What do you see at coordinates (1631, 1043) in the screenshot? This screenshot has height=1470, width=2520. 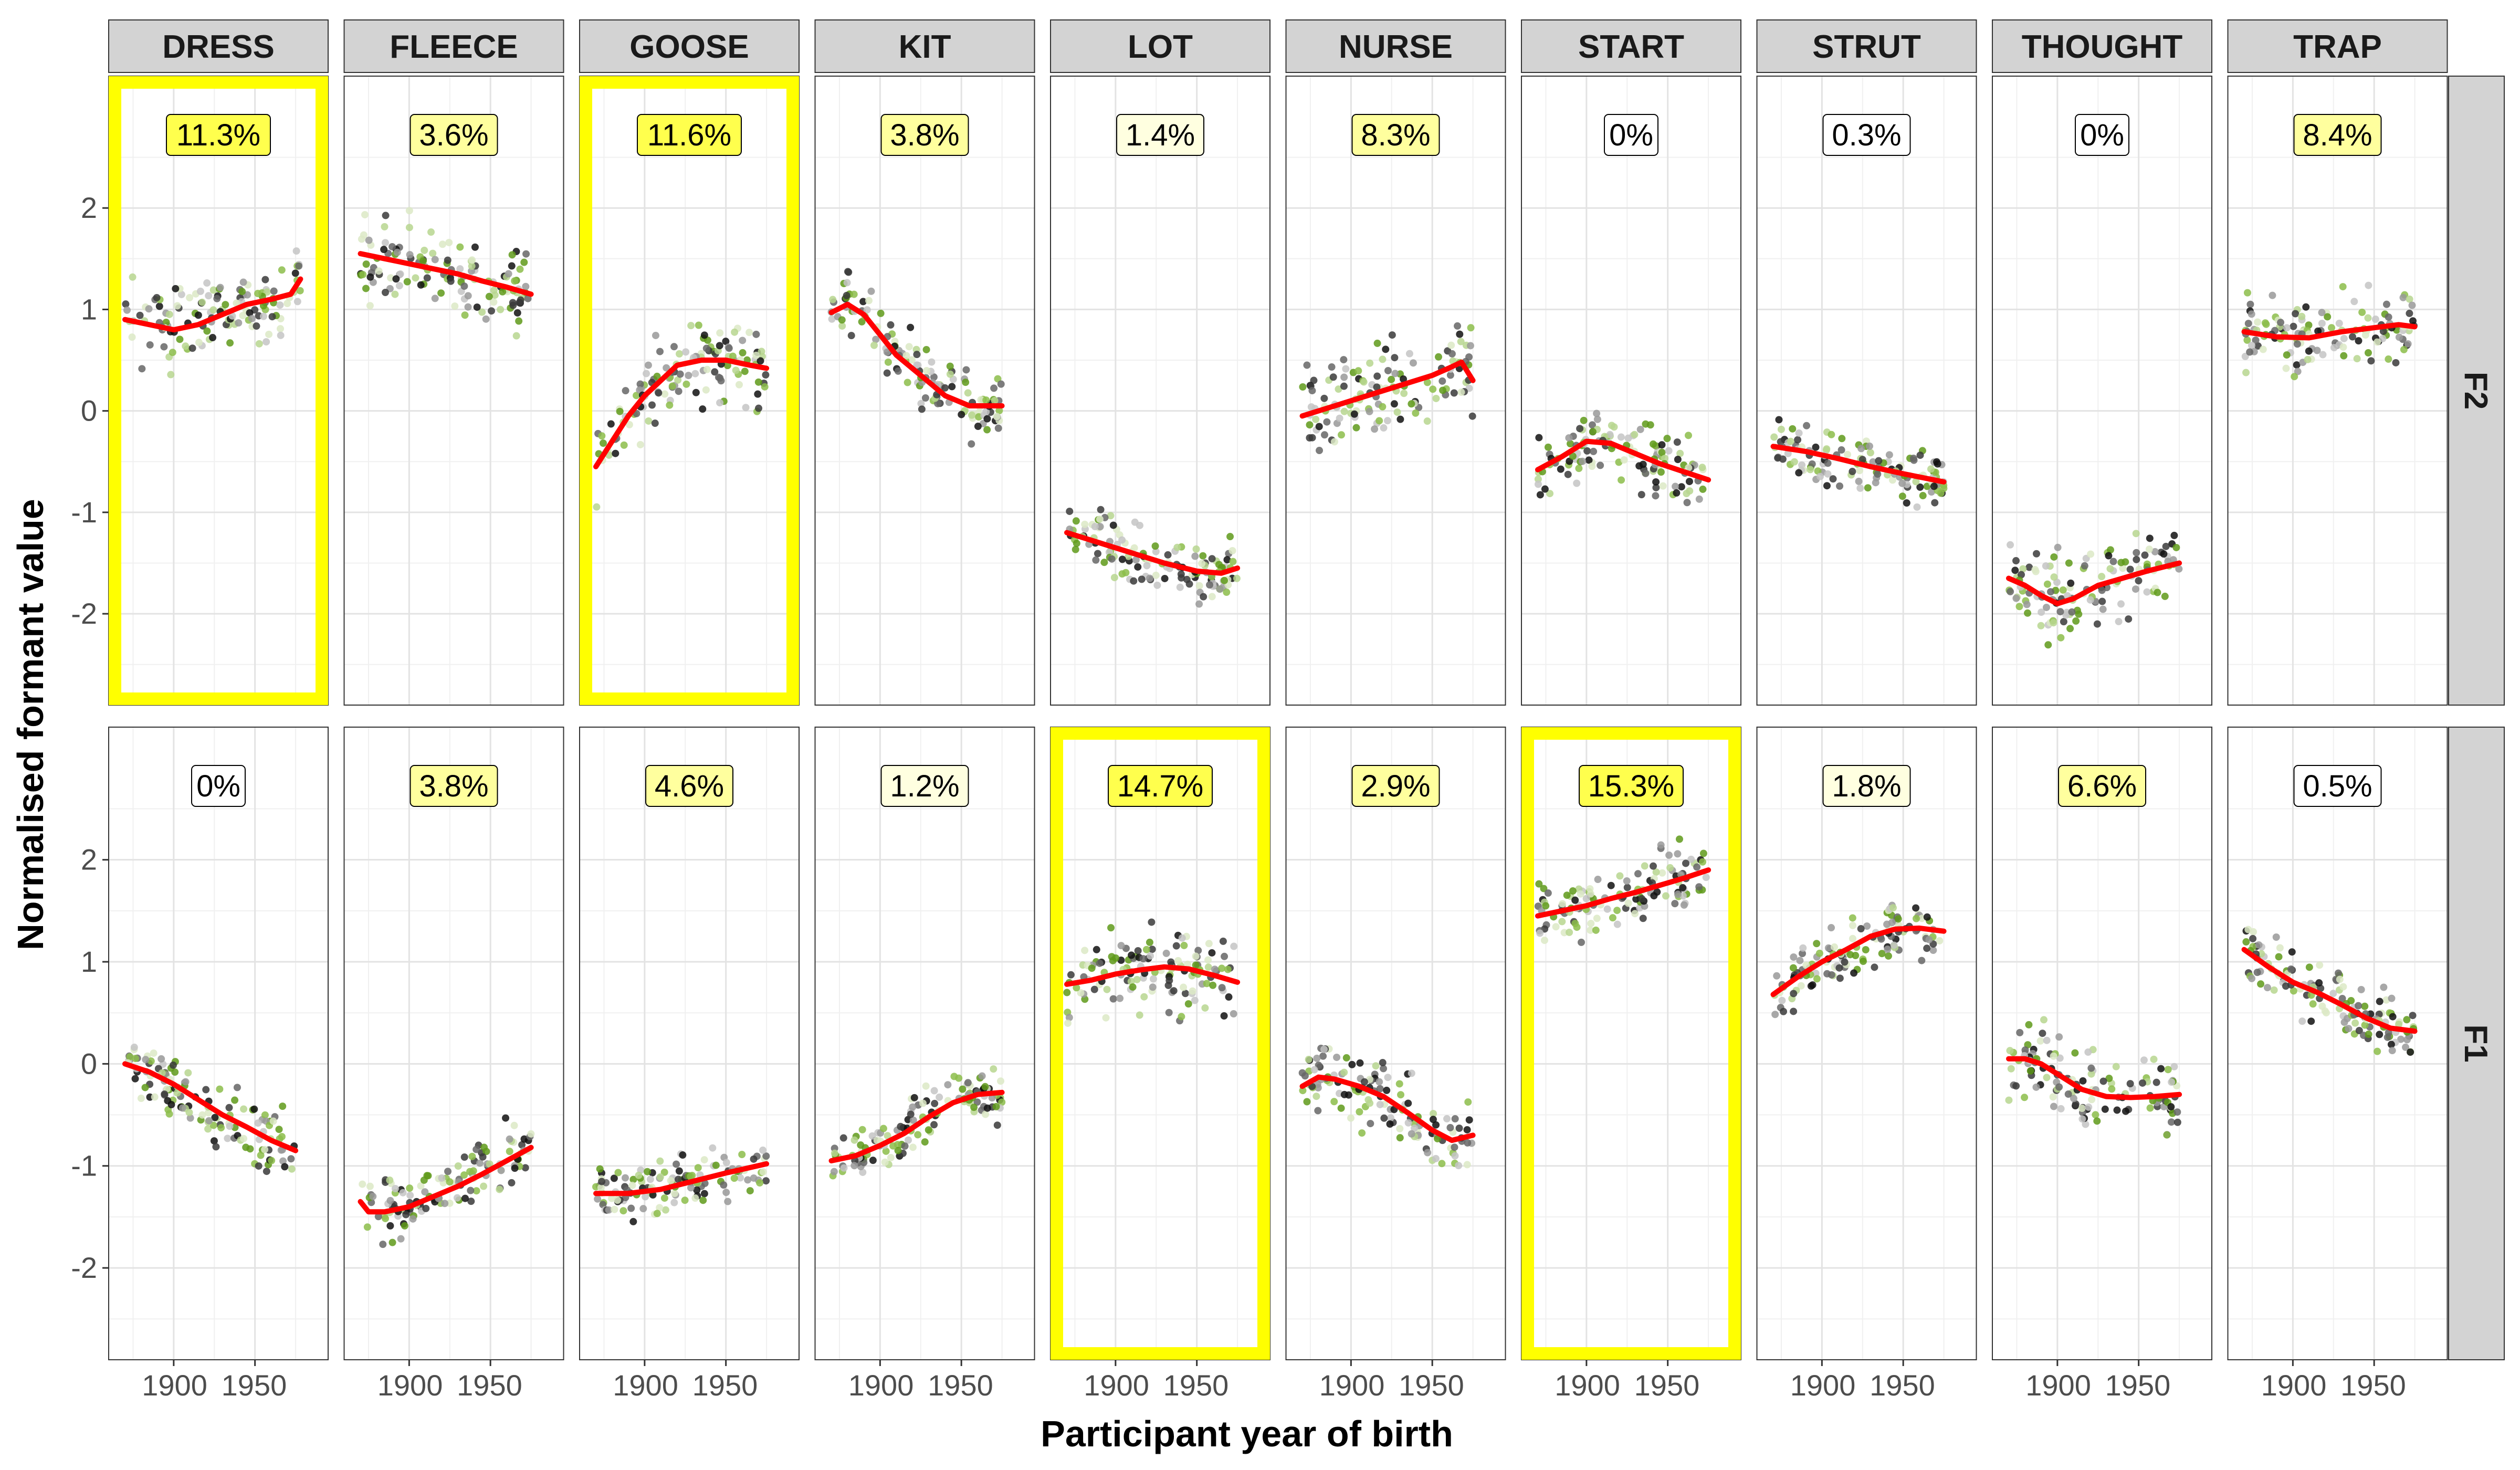 I see `highlight-border` at bounding box center [1631, 1043].